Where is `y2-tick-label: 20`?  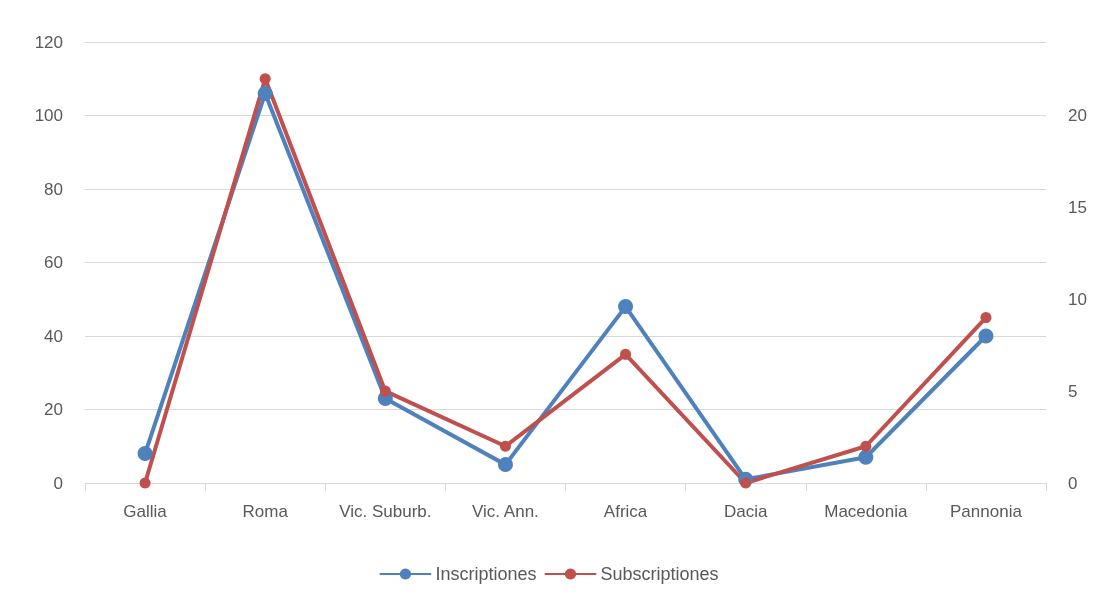
y2-tick-label: 20 is located at coordinates (1077, 115).